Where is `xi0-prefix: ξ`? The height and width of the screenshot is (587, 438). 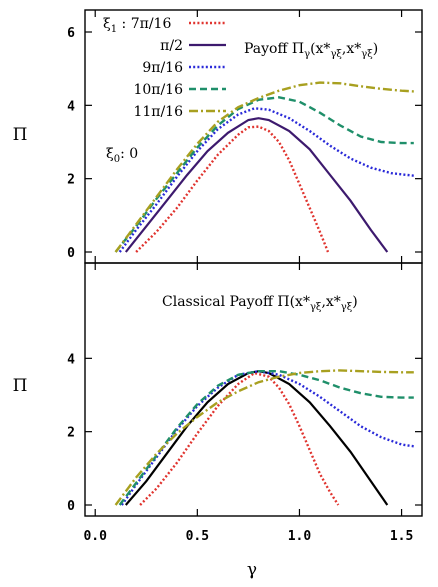 xi0-prefix: ξ is located at coordinates (110, 154).